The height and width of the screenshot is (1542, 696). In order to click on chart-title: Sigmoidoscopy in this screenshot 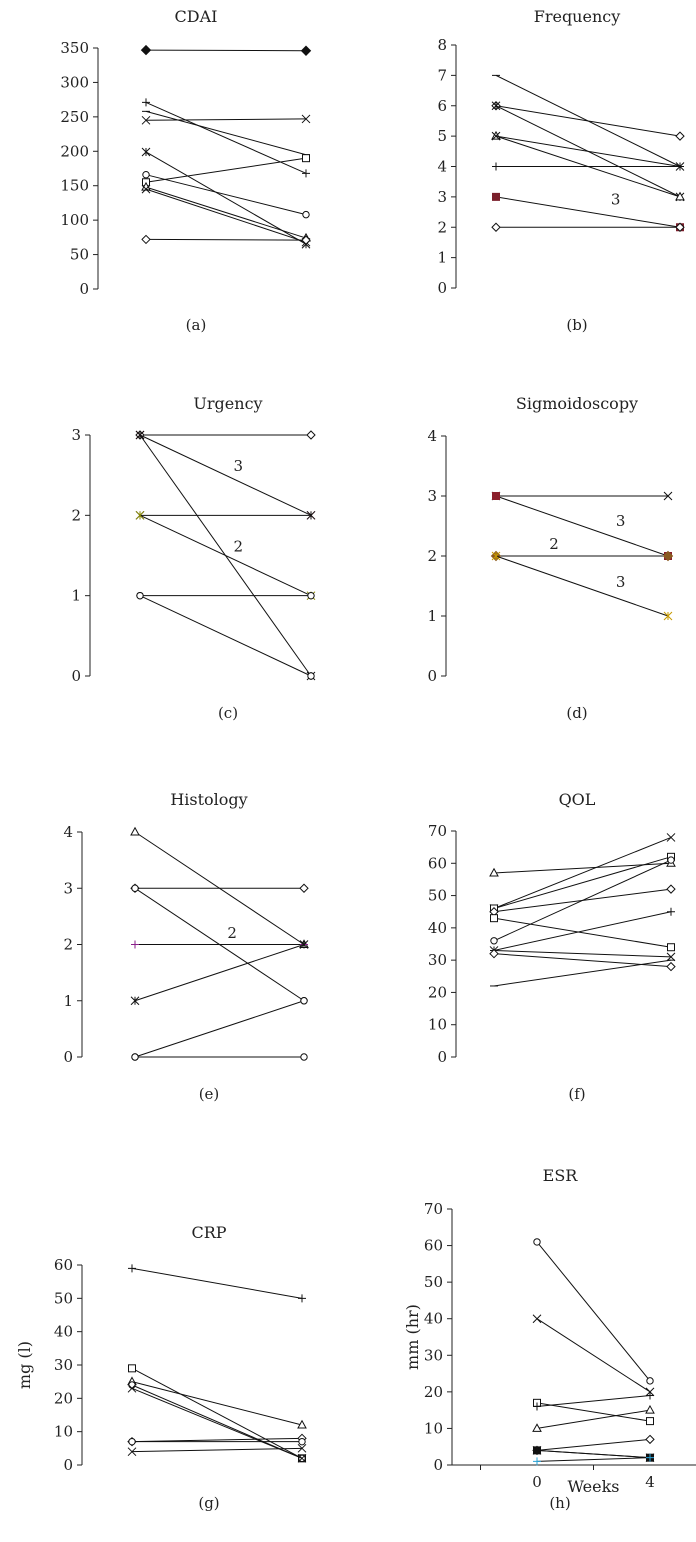, I will do `click(577, 403)`.